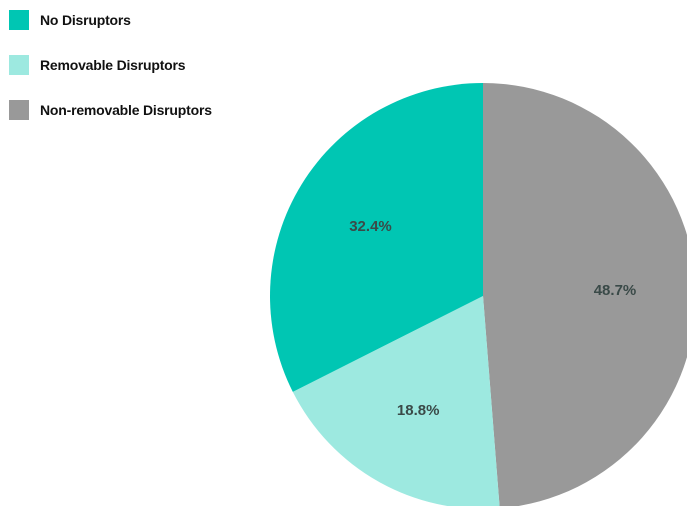  I want to click on legend-item-no-disruptors: No Disruptors, so click(110, 20).